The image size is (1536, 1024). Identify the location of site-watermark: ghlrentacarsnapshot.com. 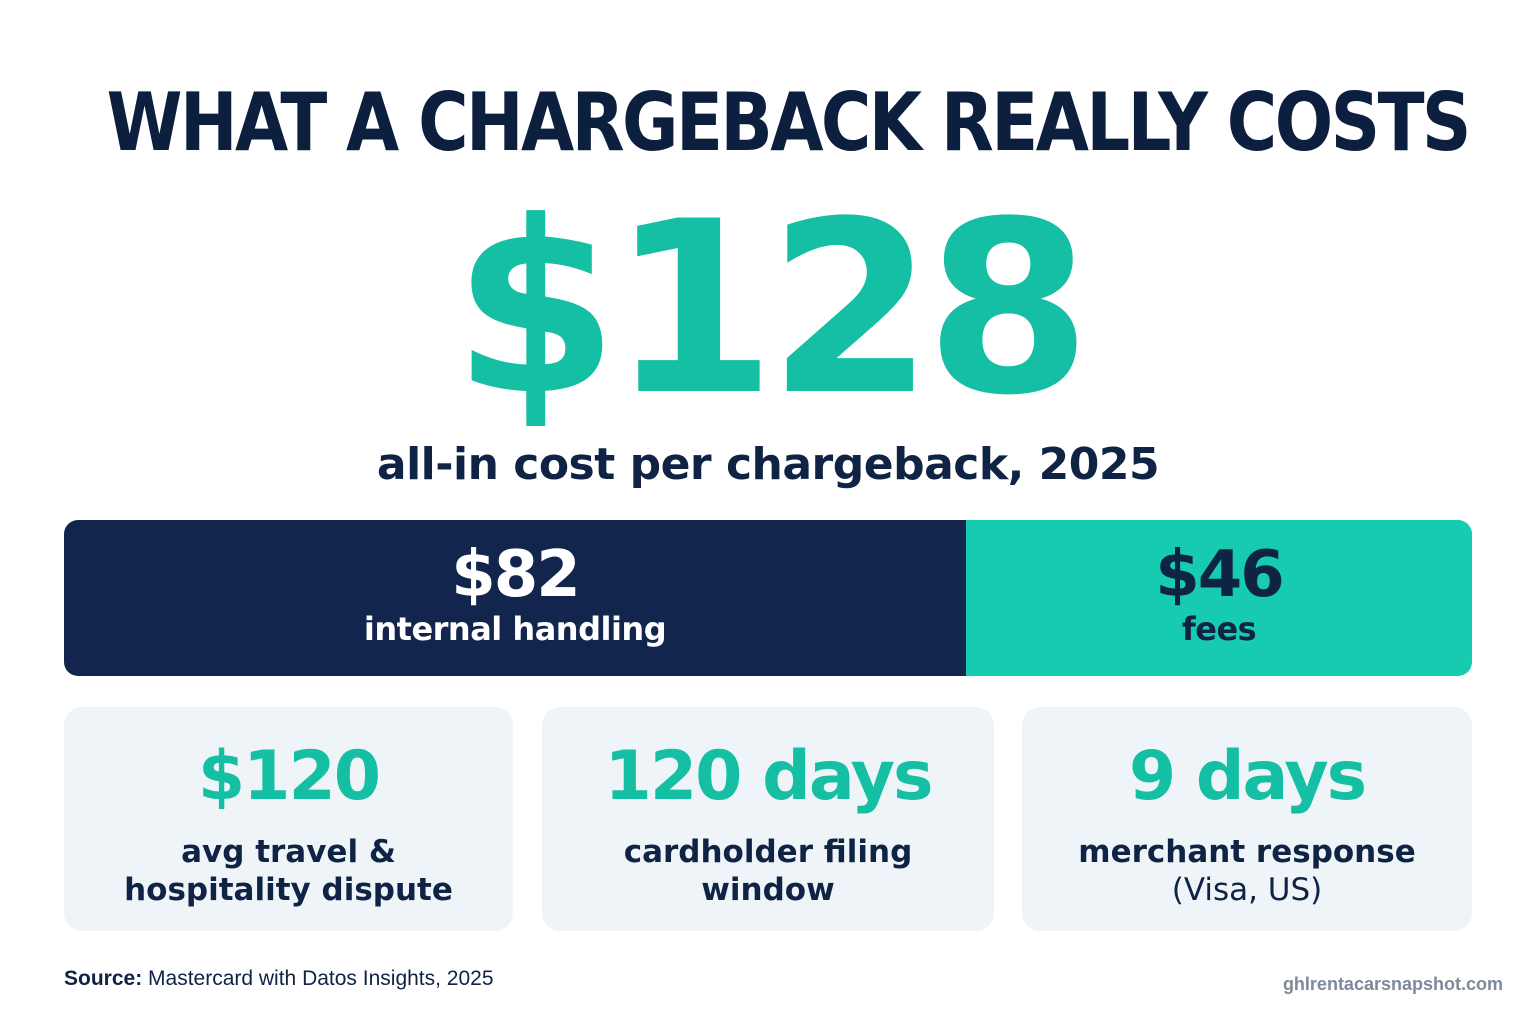
(1392, 984).